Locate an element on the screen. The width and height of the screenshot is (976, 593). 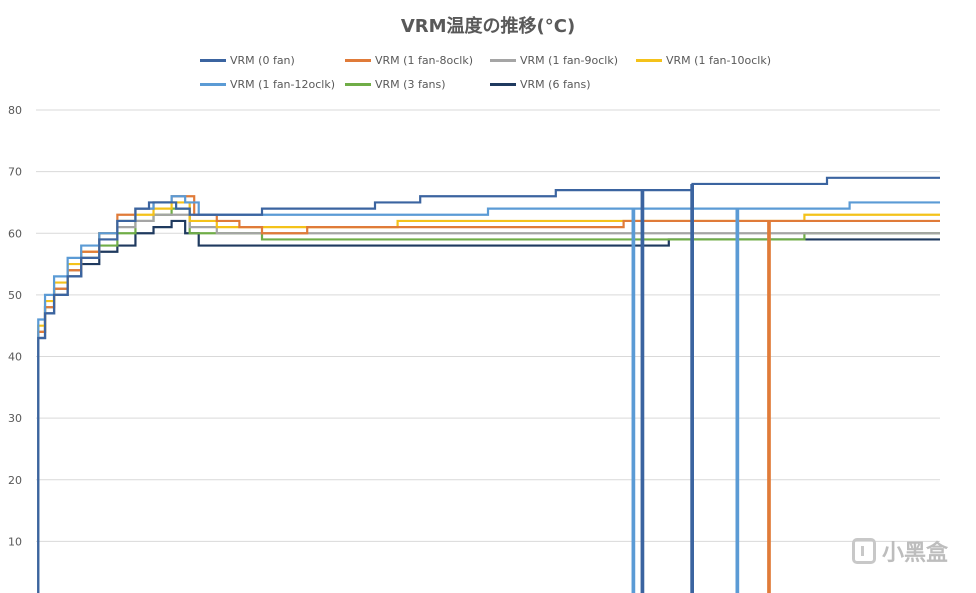
chart-title: VRM温度の推移(°C) is located at coordinates (488, 26).